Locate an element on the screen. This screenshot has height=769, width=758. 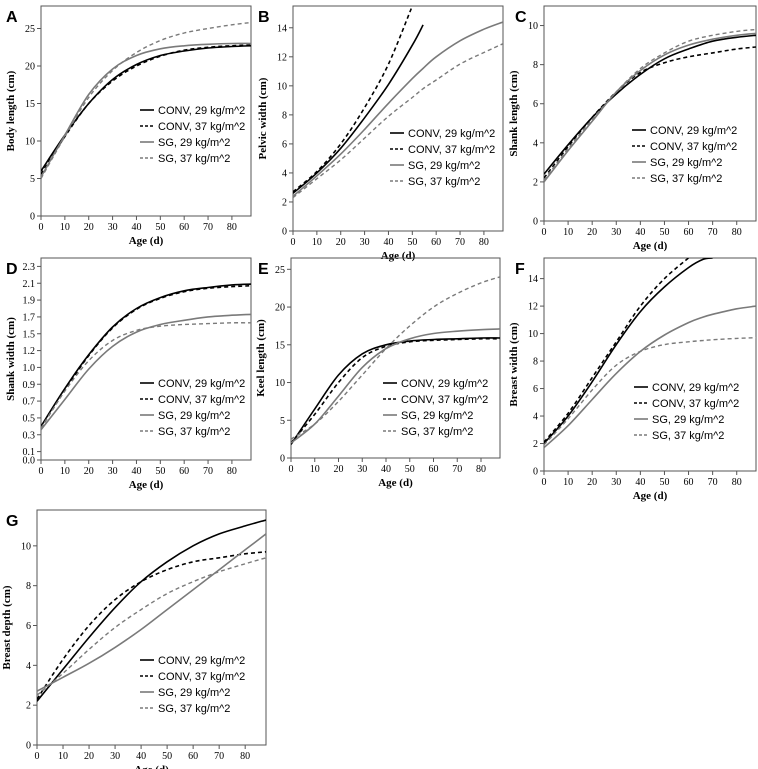
y-tick-label: 0.9 is located at coordinates (29, 385).